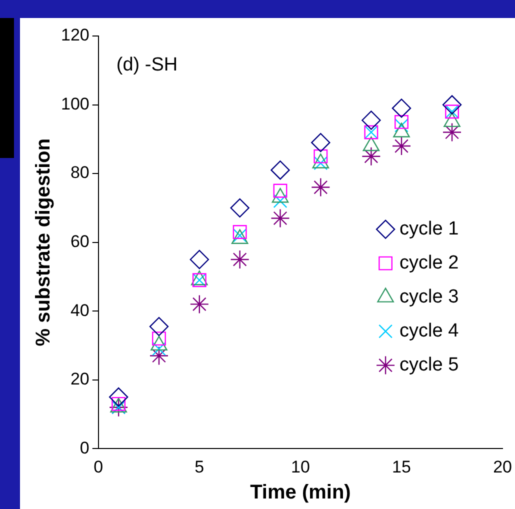 The width and height of the screenshot is (515, 509). I want to click on legend-label: cycle 5, so click(429, 365).